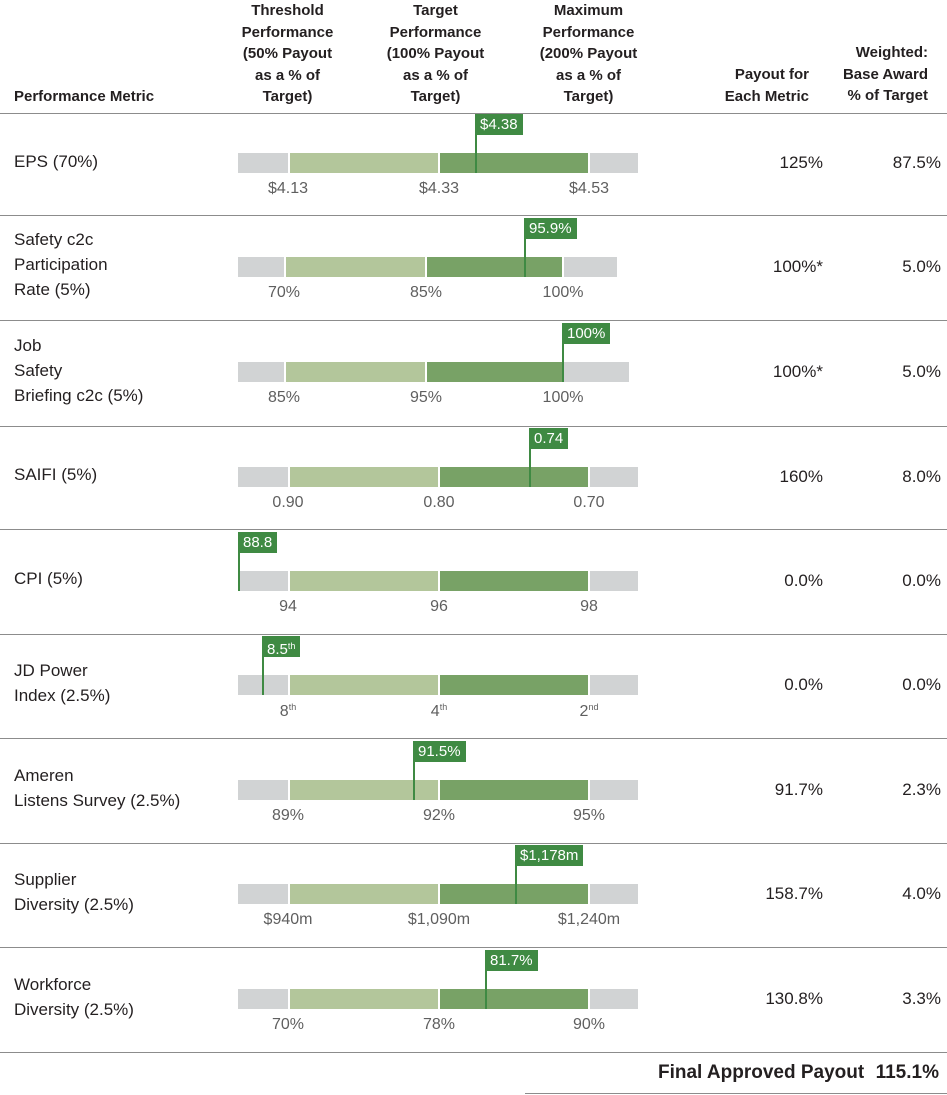 The image size is (947, 1095). I want to click on actual-result-flag: 8.5th, so click(281, 647).